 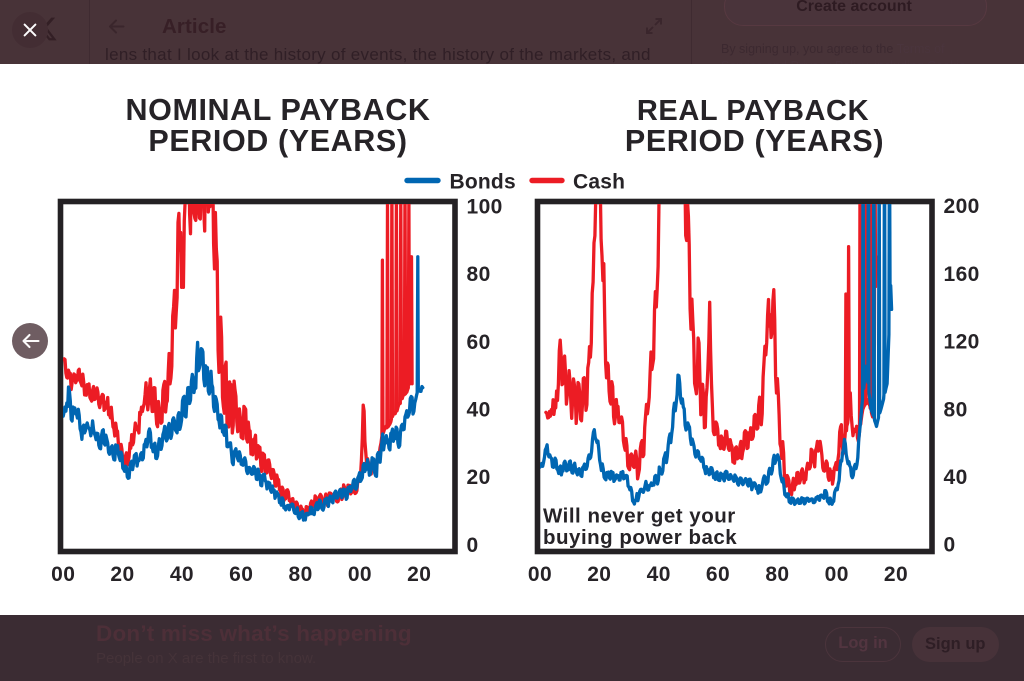 I want to click on svg-text: buying power back, so click(x=640, y=537).